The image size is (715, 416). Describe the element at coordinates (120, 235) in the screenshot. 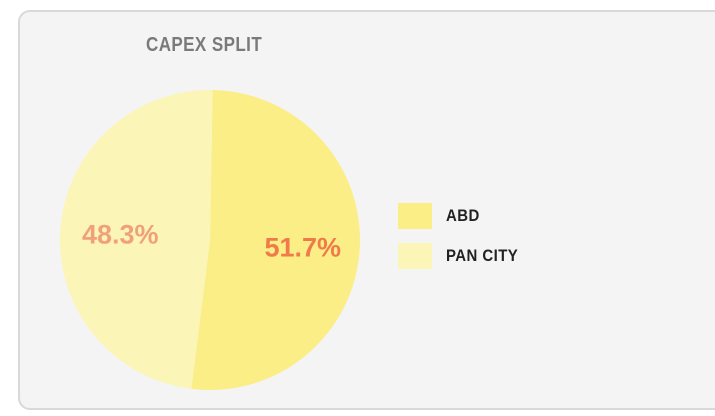

I see `slice-label-pan-city: 48.3%` at that location.